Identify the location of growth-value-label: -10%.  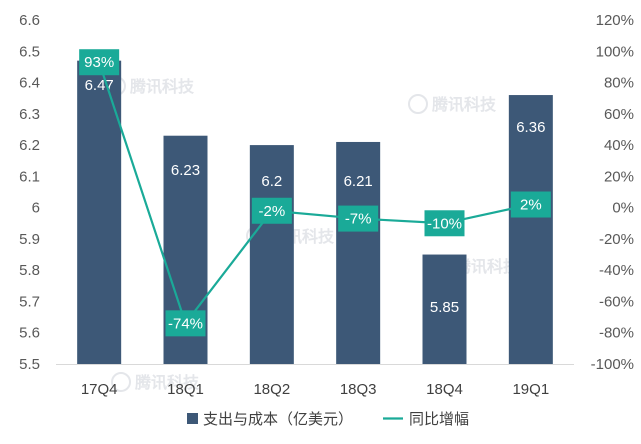
(444, 223).